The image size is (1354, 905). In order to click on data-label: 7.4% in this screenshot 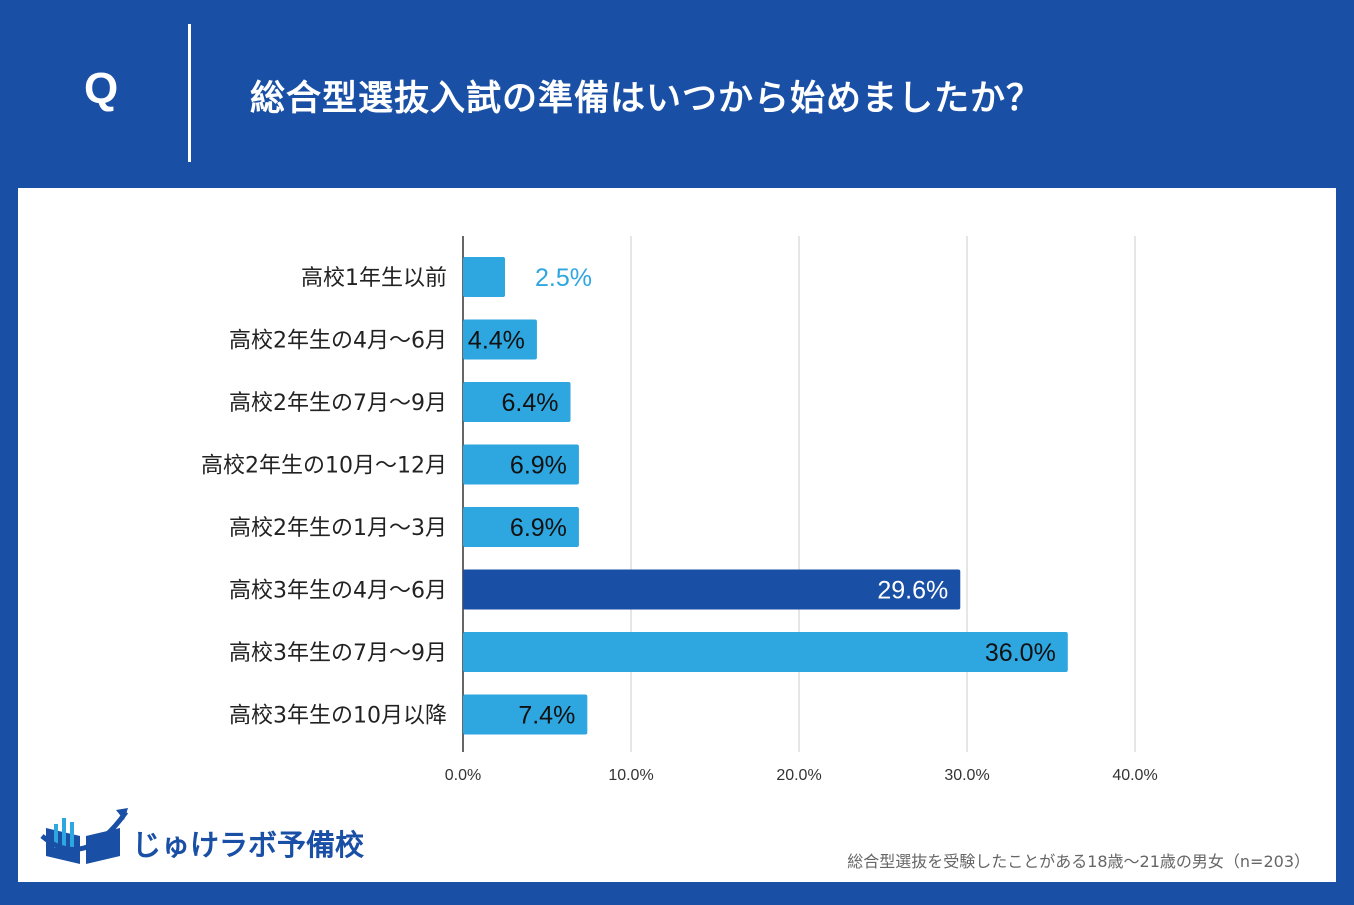, I will do `click(546, 716)`.